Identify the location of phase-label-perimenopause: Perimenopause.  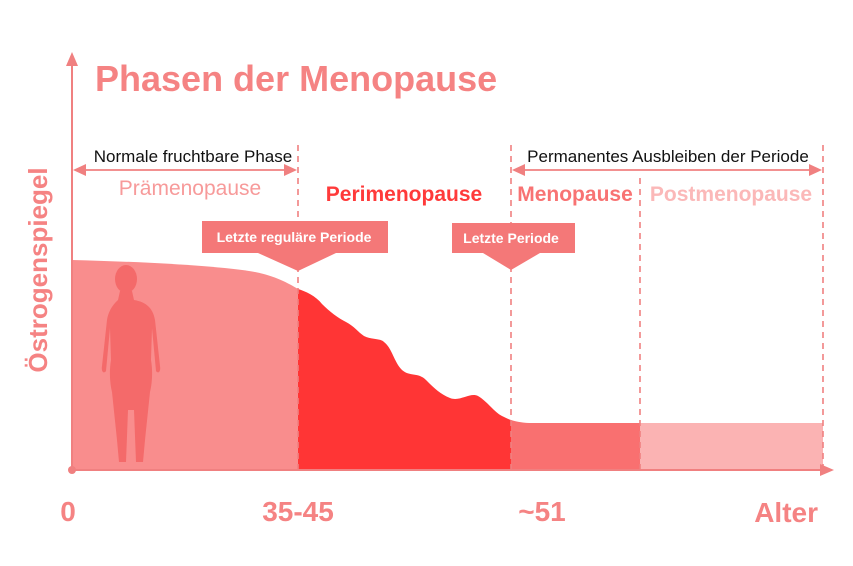
(404, 194).